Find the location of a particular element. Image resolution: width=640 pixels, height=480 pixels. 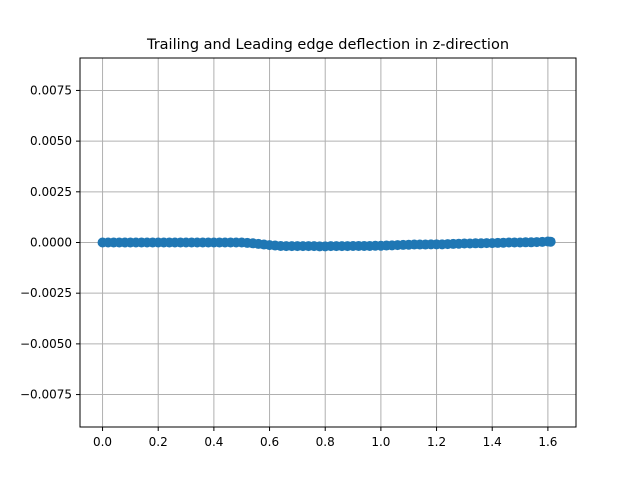

y-tick-label: 0.0000 is located at coordinates (51, 243).